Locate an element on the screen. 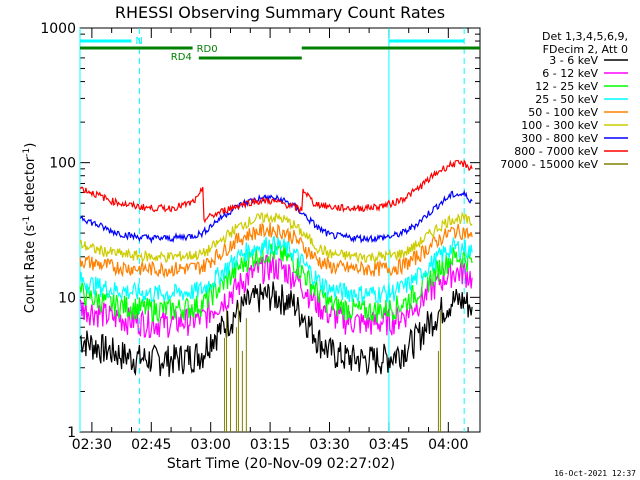 The width and height of the screenshot is (640, 480). legend-header-line: Det 1,3,4,5,6,9, is located at coordinates (585, 36).